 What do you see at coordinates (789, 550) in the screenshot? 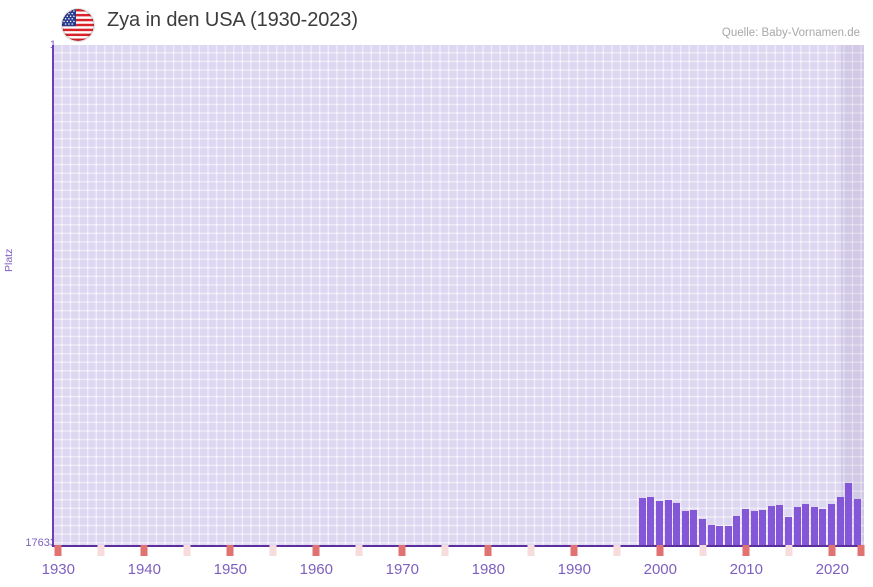
I see `x-axis-marker-2015` at bounding box center [789, 550].